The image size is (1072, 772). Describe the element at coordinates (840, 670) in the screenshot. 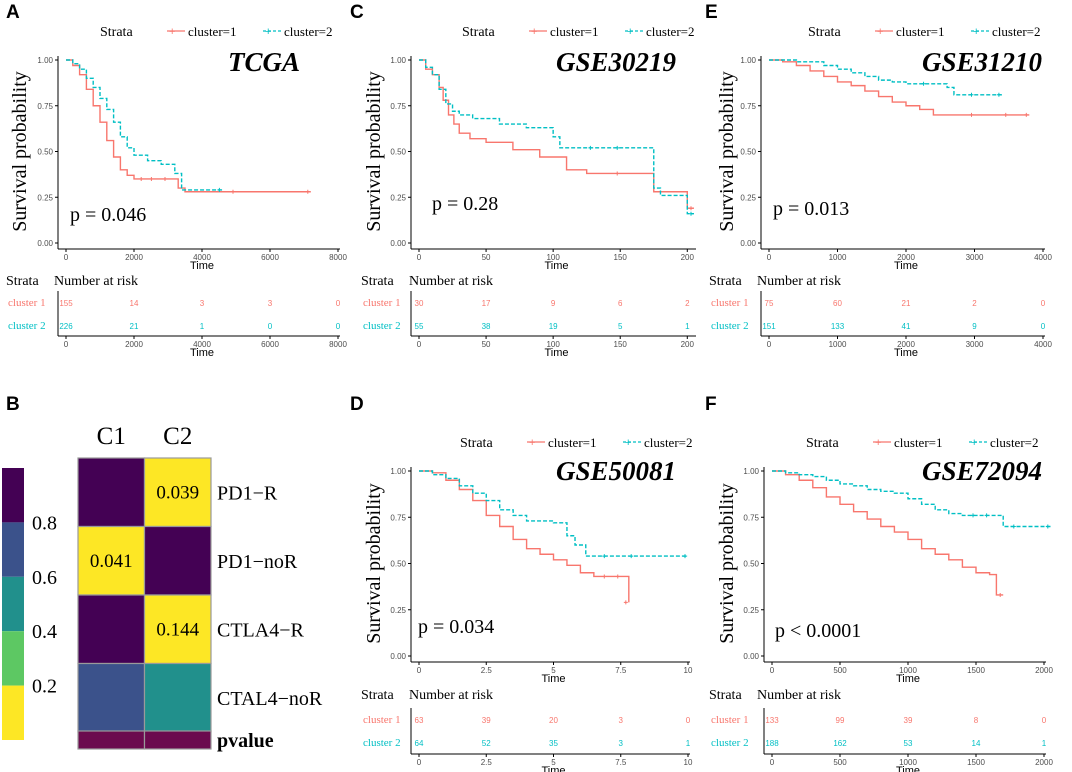

I see `x-tick-label: 500` at that location.